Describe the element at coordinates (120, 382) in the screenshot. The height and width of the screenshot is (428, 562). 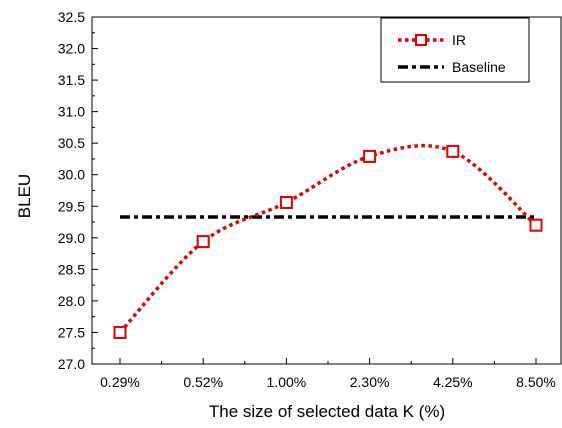
I see `x-tick-label: 0.29%` at that location.